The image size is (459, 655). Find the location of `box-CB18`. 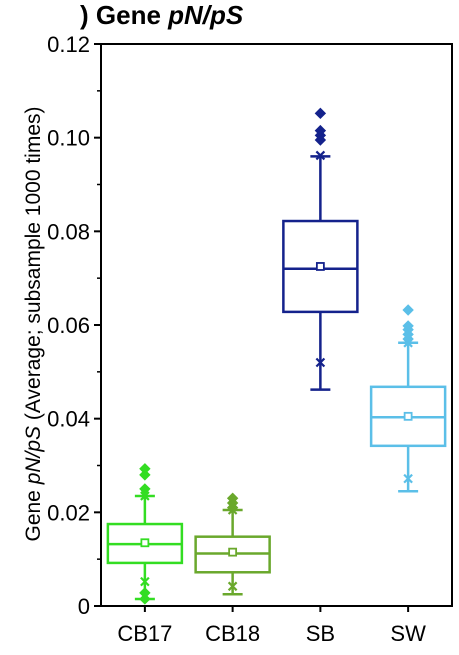

box-CB18 is located at coordinates (232, 544).